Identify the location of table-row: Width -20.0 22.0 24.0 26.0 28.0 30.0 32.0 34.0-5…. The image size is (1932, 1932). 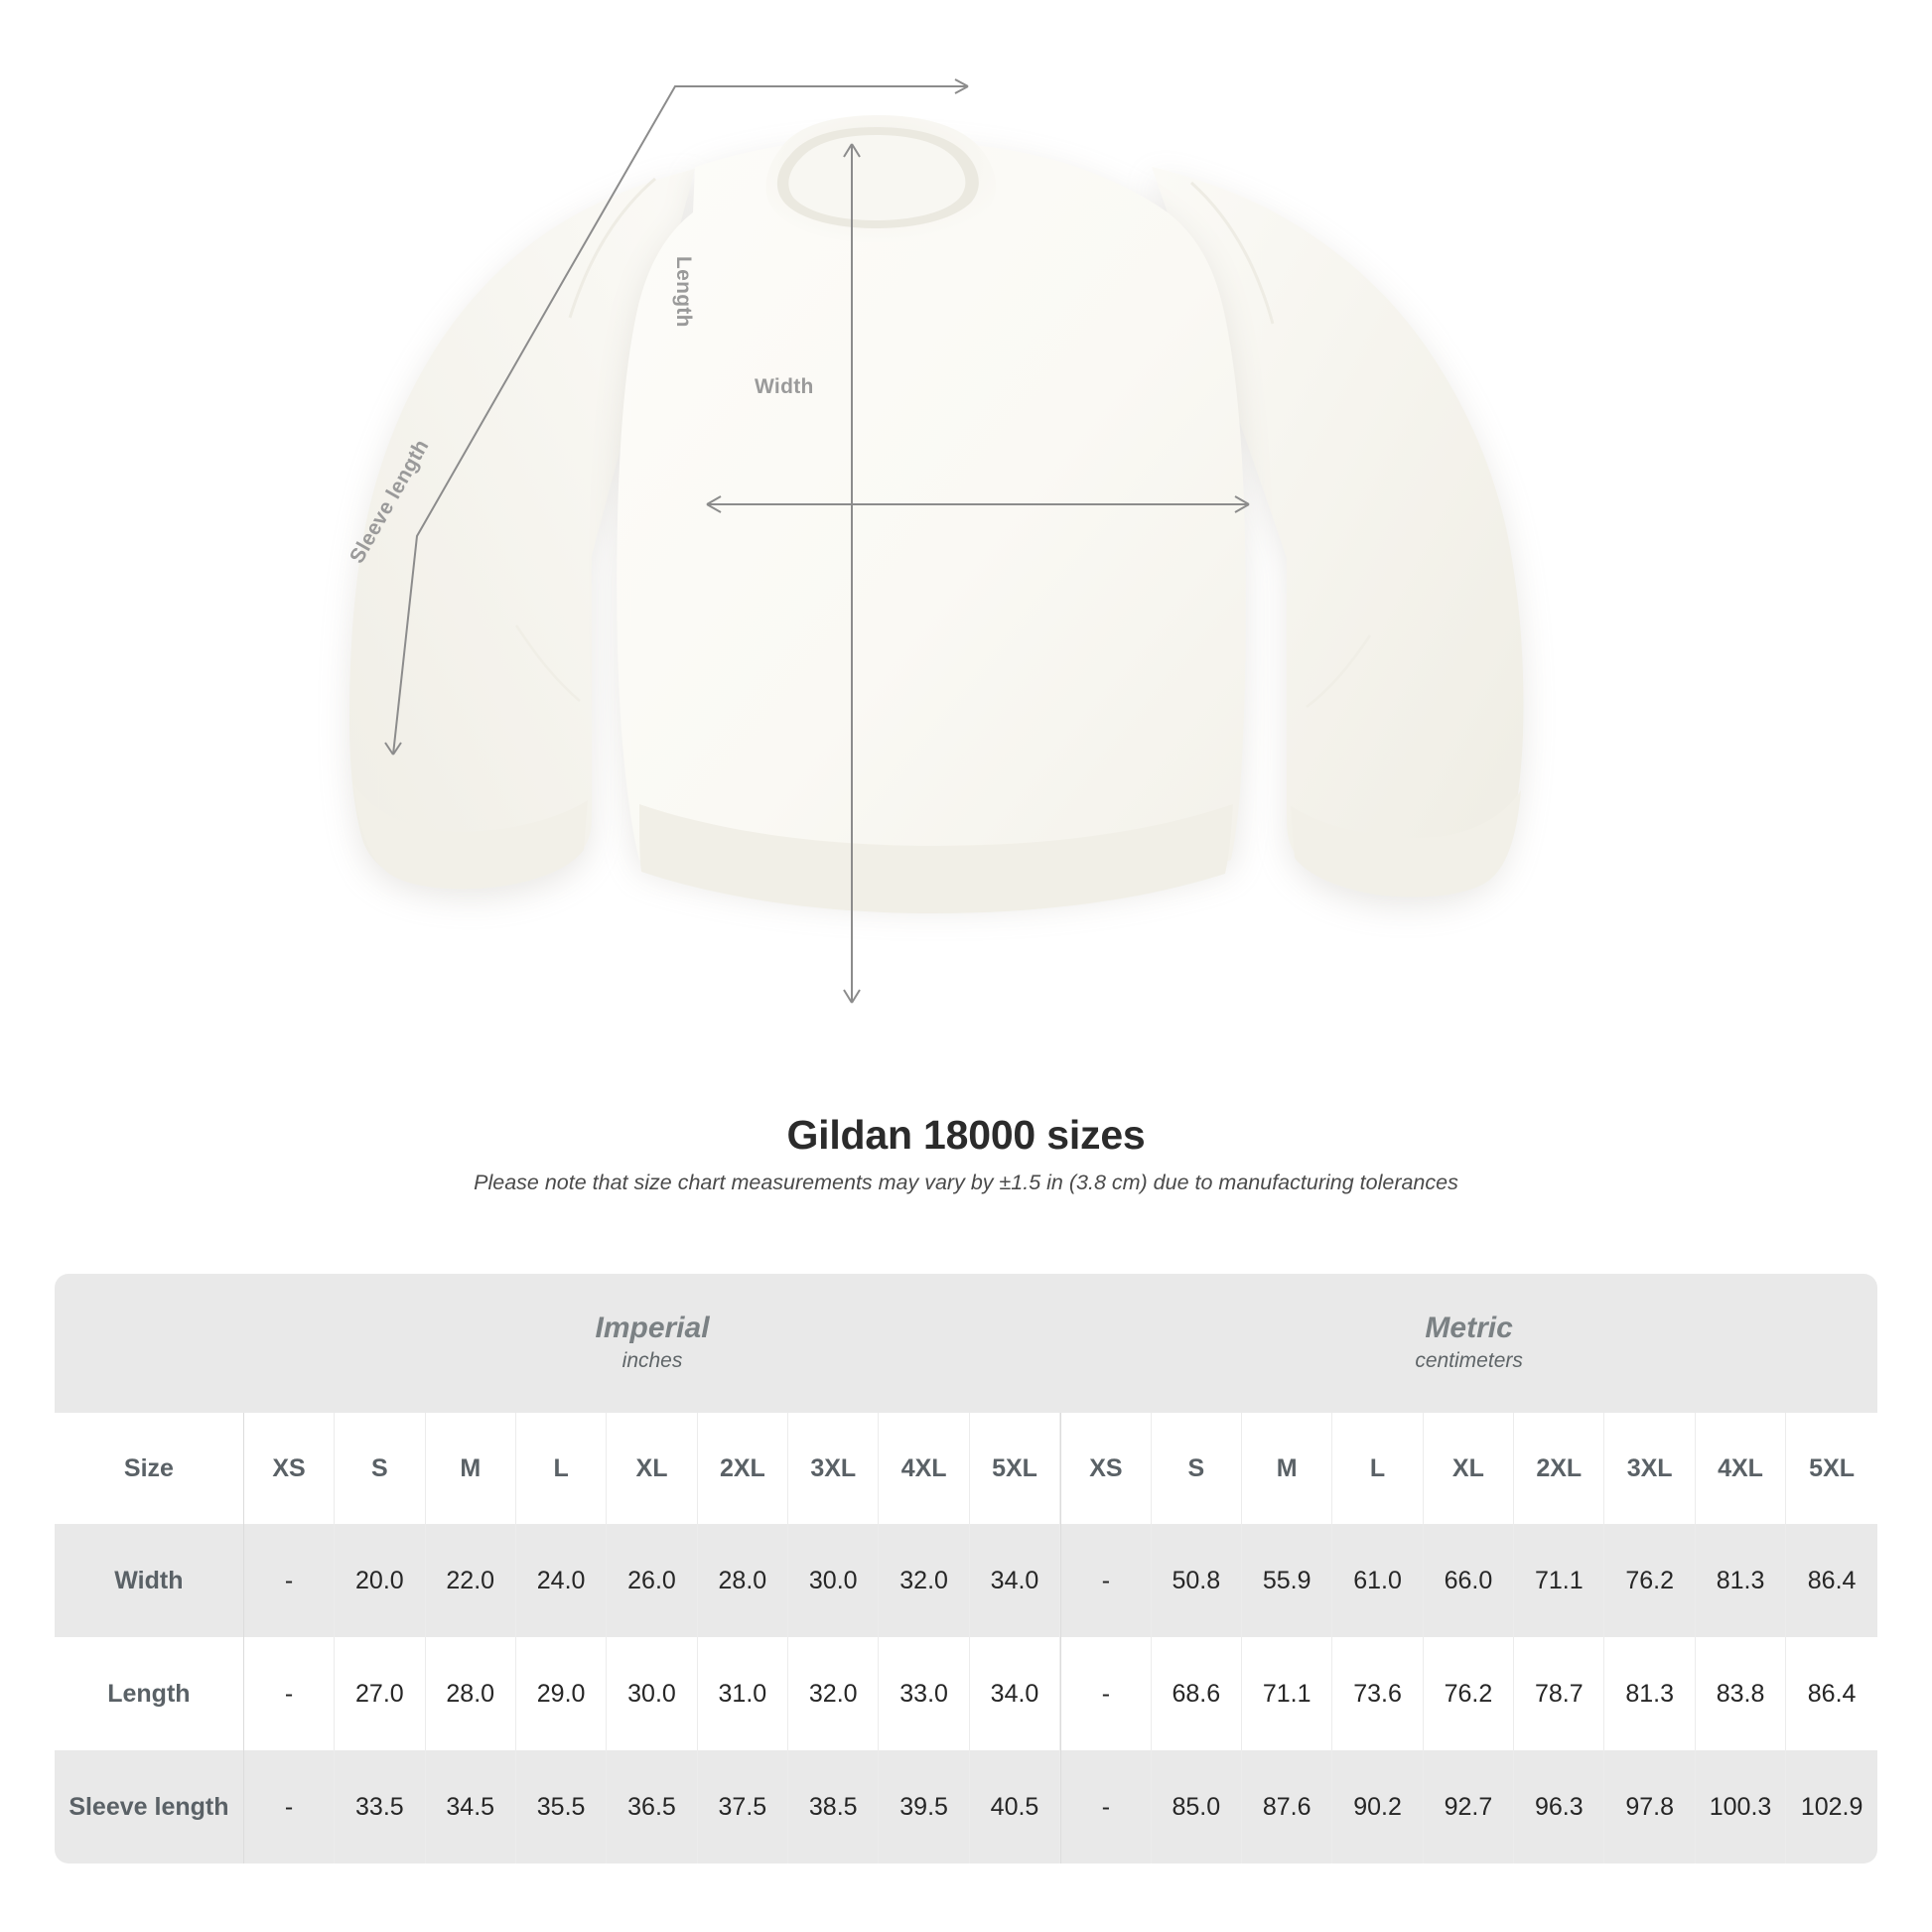
(966, 1581).